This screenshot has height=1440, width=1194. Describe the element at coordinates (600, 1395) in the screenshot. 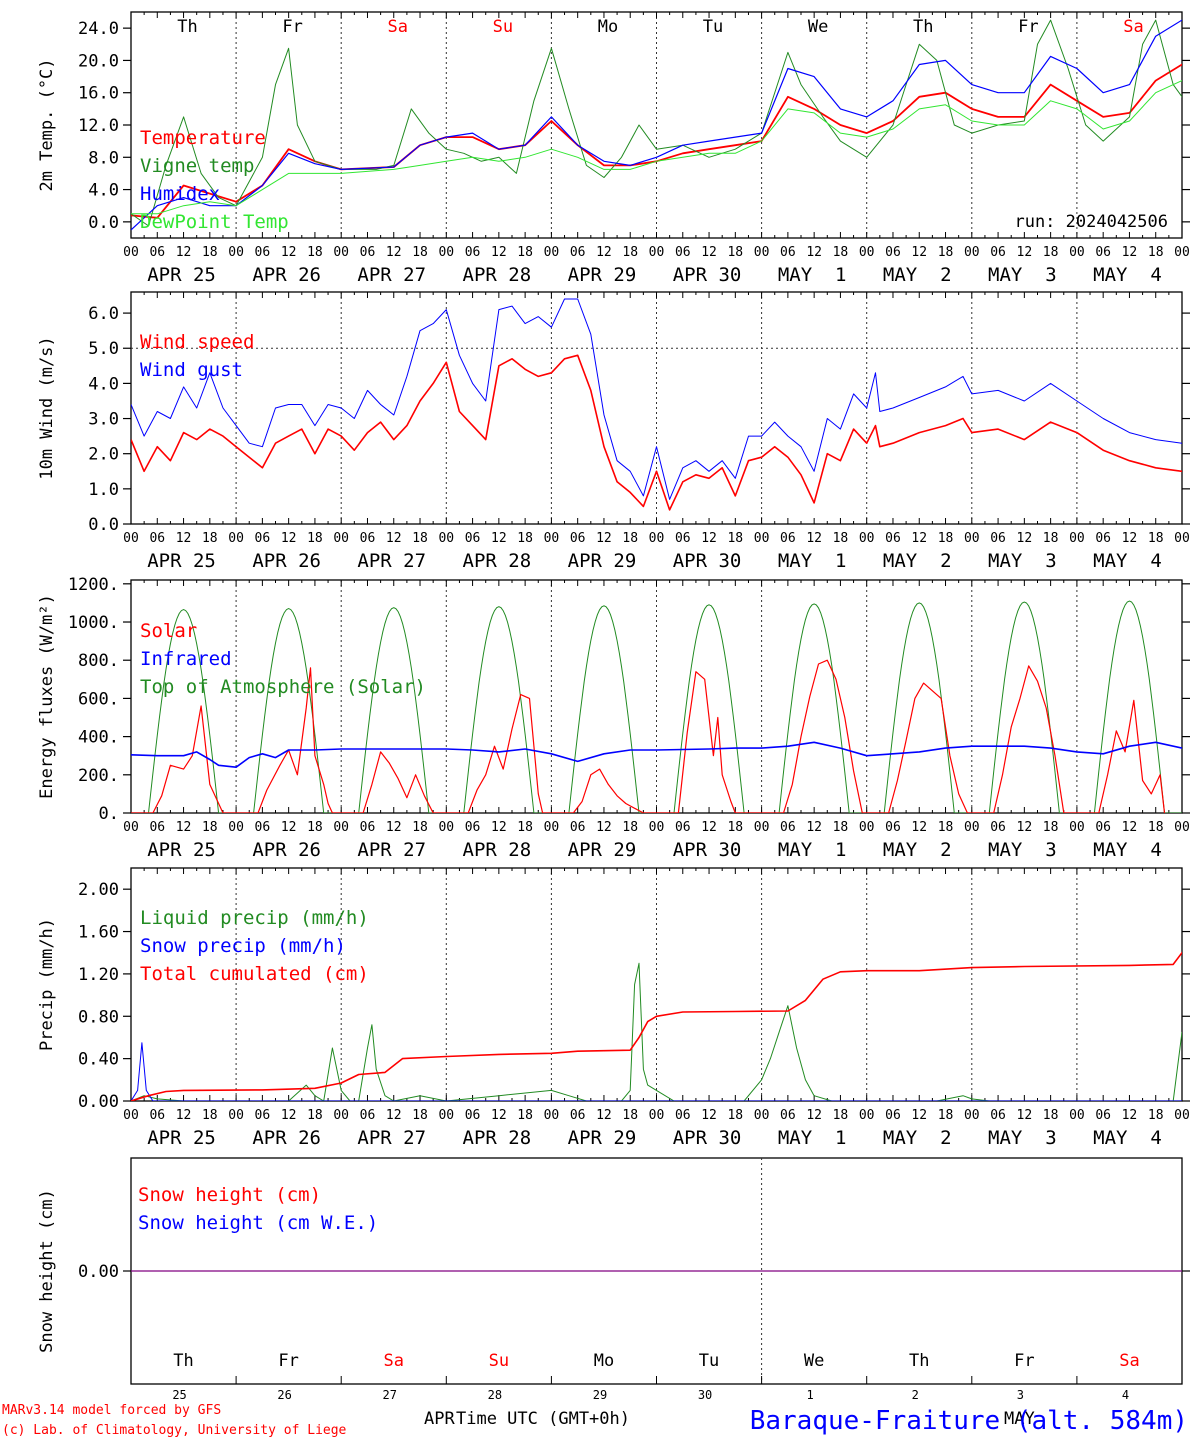

I see `date-number: 29` at that location.